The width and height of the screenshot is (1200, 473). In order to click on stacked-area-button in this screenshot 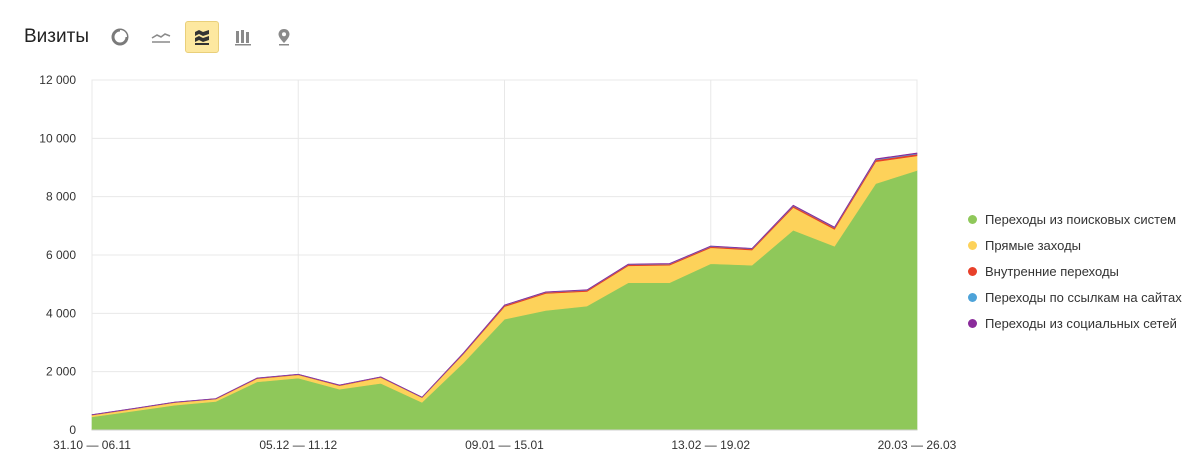, I will do `click(201, 37)`.